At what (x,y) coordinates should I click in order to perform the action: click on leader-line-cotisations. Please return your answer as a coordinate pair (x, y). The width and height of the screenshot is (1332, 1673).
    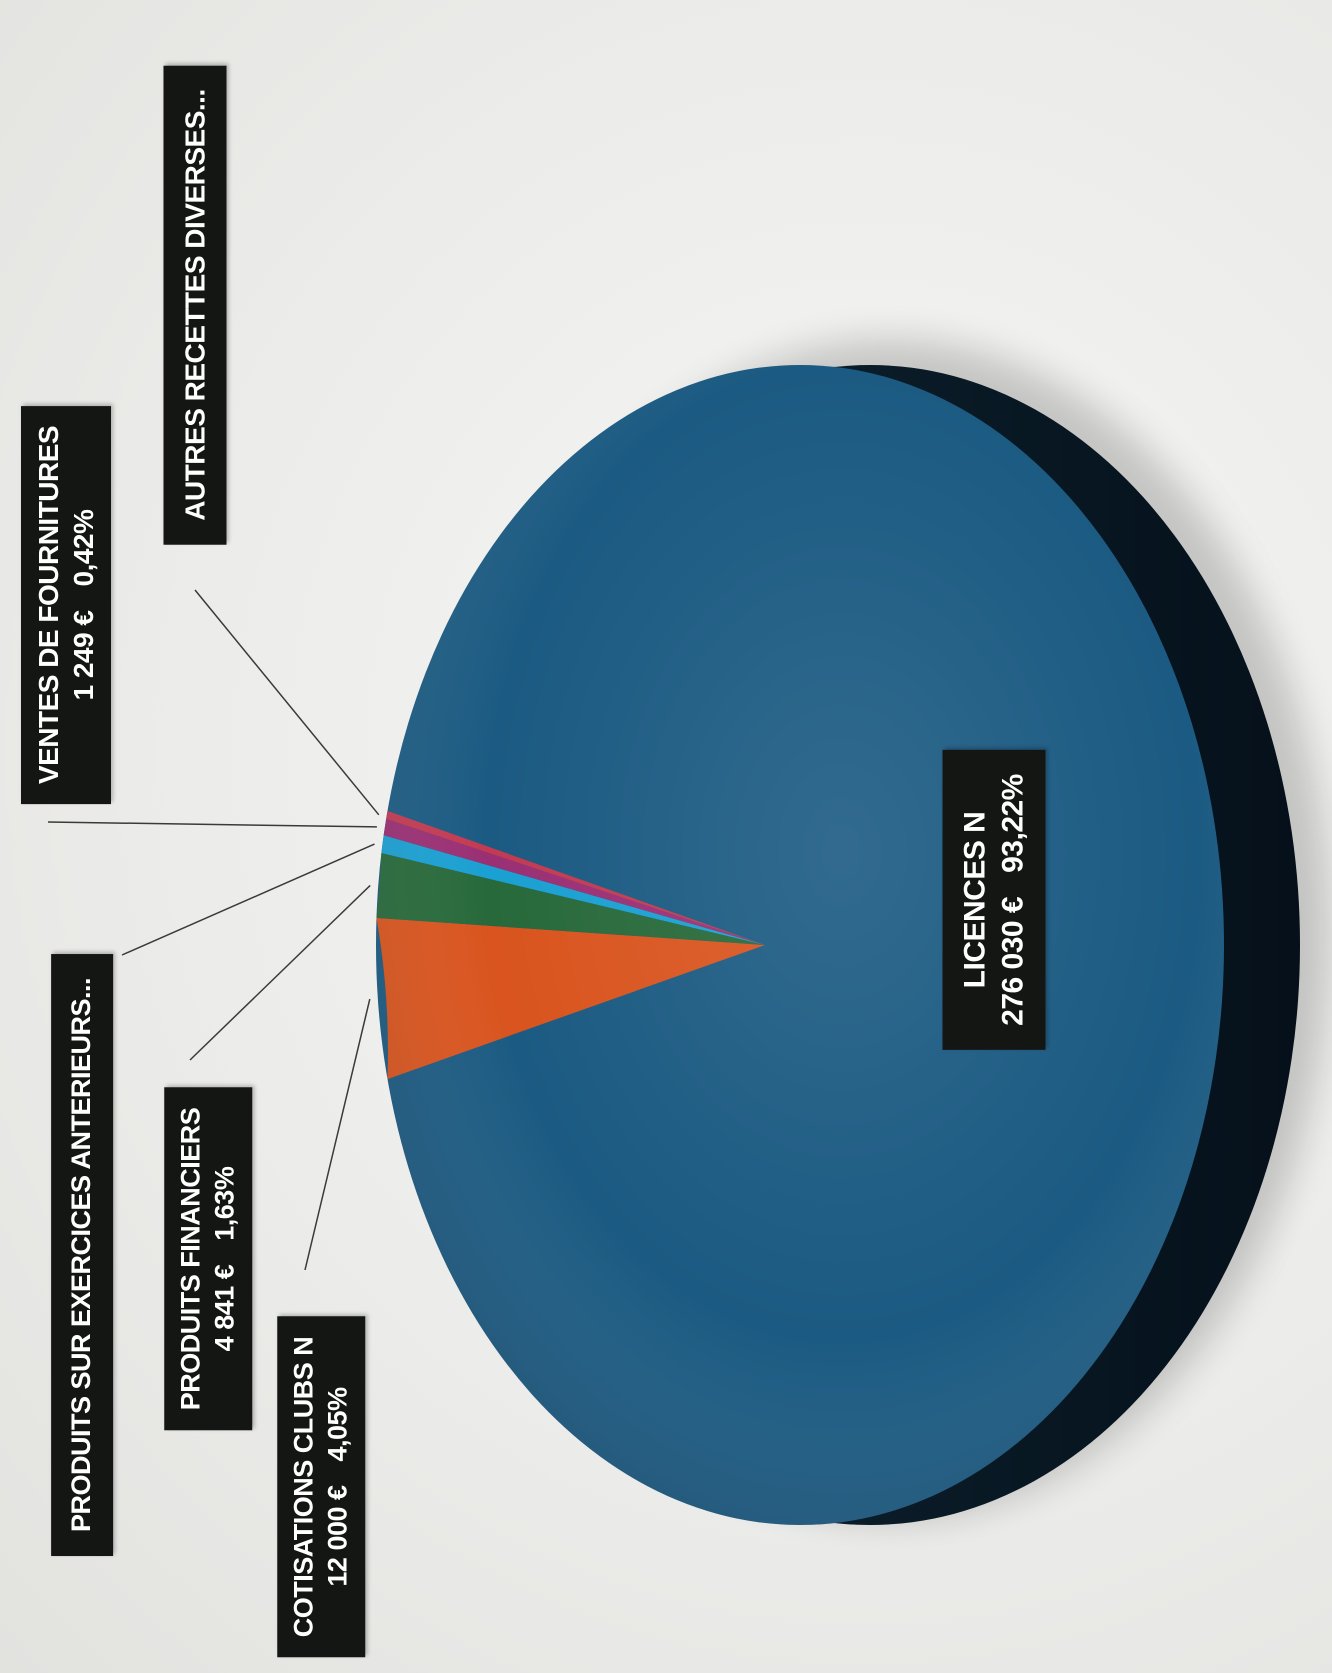
    Looking at the image, I should click on (337, 1134).